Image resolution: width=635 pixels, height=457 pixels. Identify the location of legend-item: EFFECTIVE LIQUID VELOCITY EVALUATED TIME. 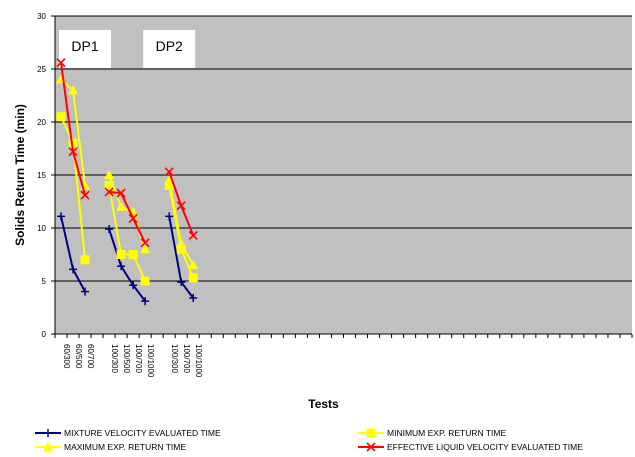
(470, 447).